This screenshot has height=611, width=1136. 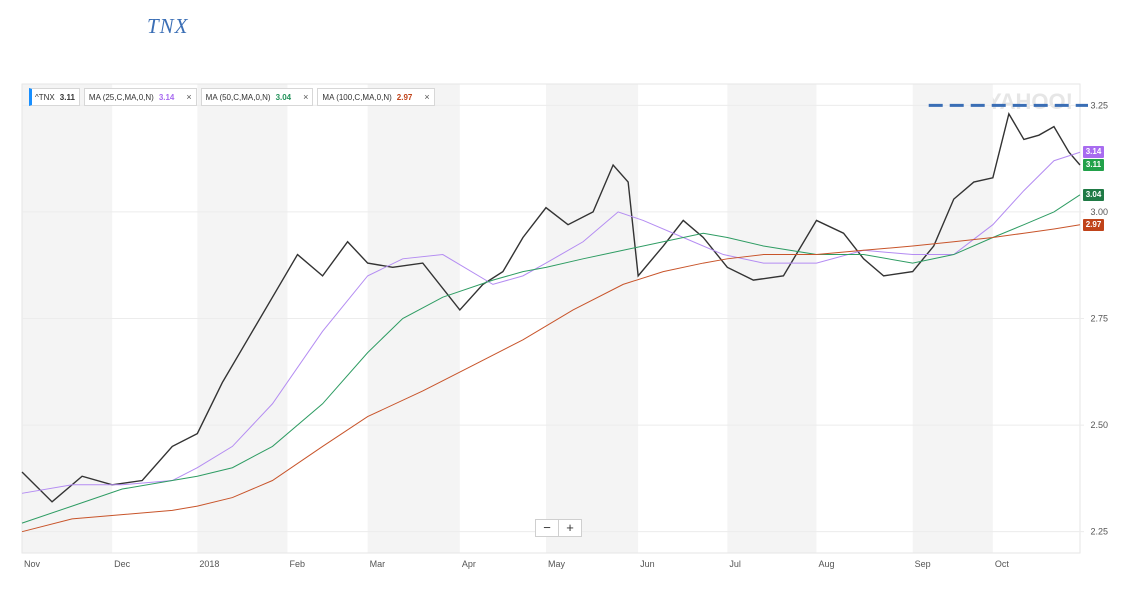 I want to click on legend-label: MA (50,C,MA,0,N), so click(x=238, y=97).